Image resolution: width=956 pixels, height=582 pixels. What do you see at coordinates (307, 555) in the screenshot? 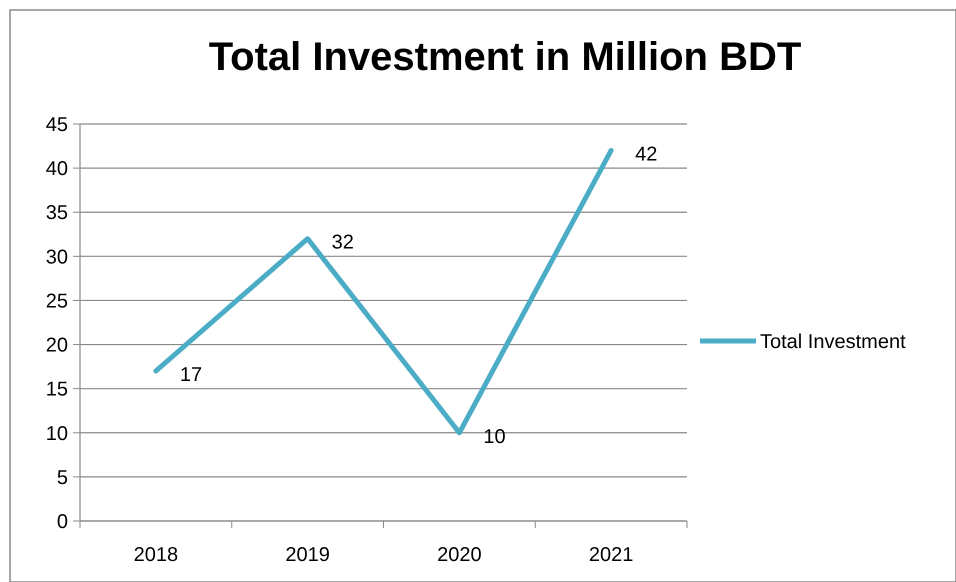
I see `x-tick-label: 2019` at bounding box center [307, 555].